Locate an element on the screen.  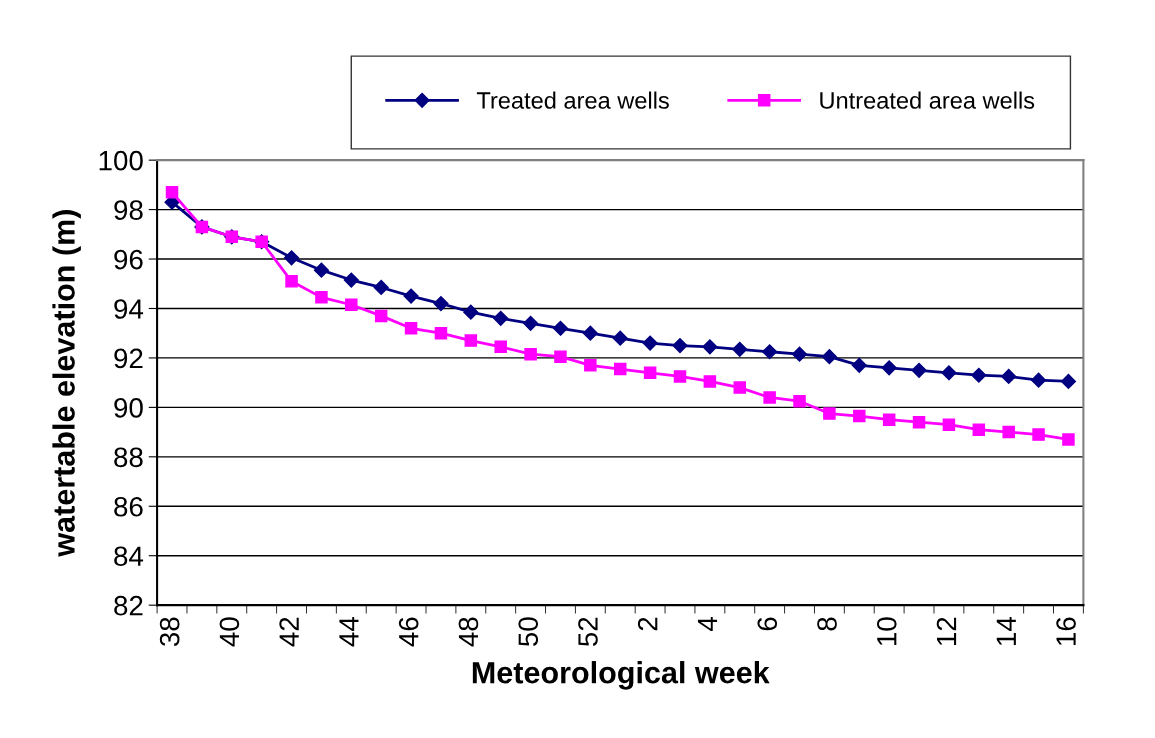
x-tick-label: 14 is located at coordinates (1006, 631).